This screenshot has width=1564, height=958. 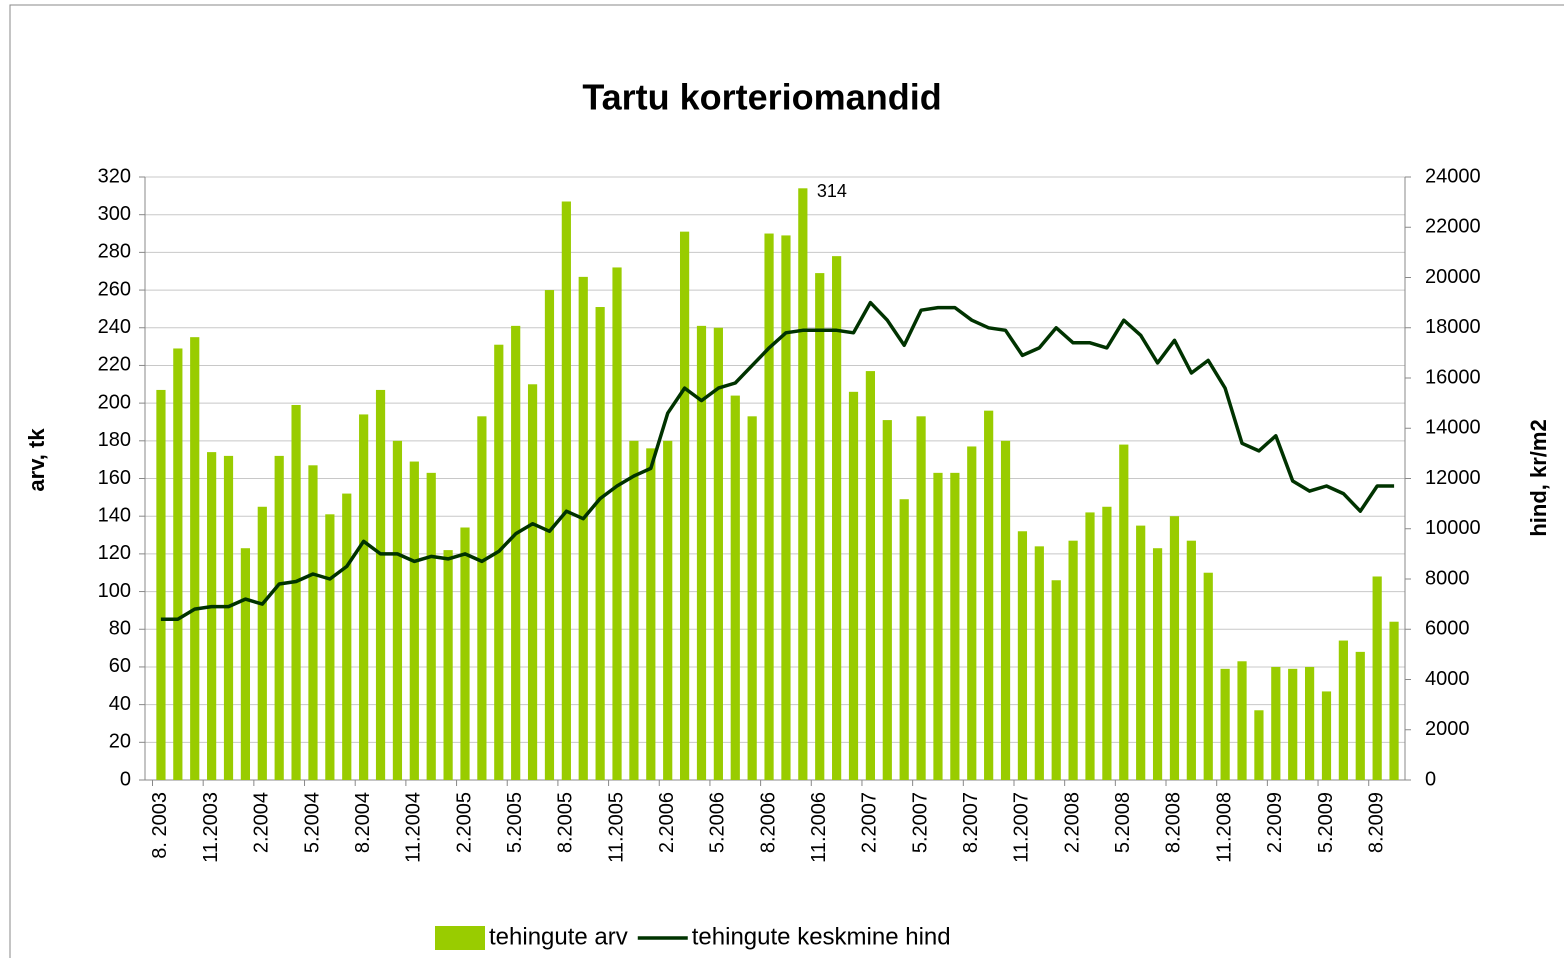 What do you see at coordinates (120, 742) in the screenshot?
I see `y-tick-label: 20` at bounding box center [120, 742].